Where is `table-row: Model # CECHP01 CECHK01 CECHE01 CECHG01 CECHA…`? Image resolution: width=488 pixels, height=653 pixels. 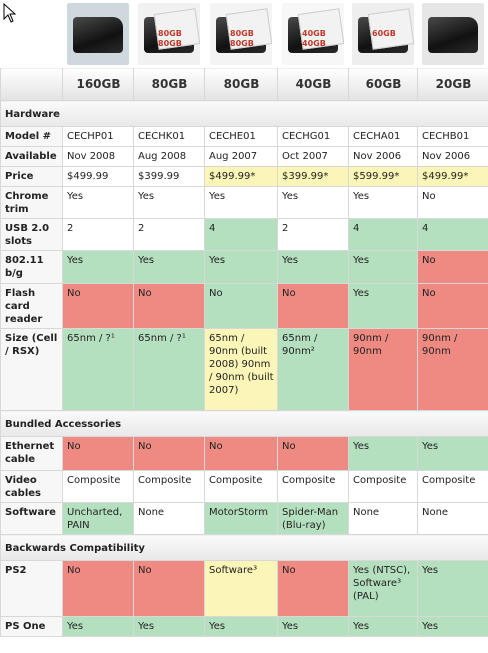
table-row: Model # CECHP01 CECHK01 CECHE01 CECHG01 CECHA… is located at coordinates (244, 136).